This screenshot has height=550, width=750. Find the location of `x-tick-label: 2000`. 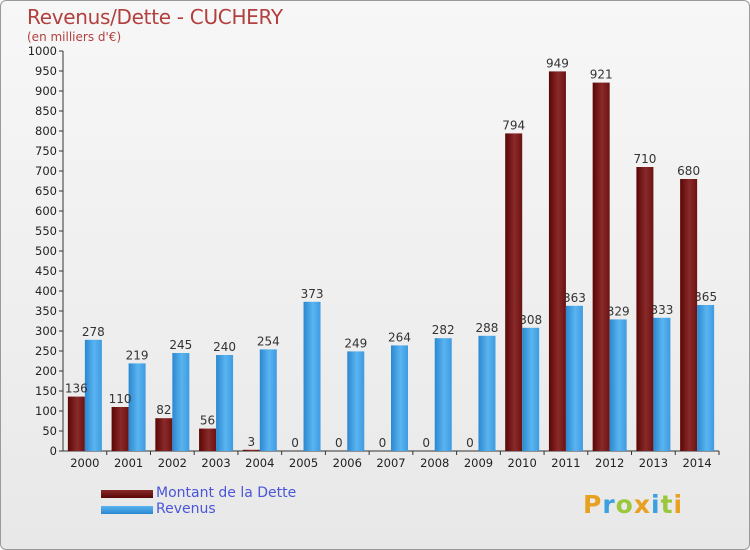

x-tick-label: 2000 is located at coordinates (84, 463).